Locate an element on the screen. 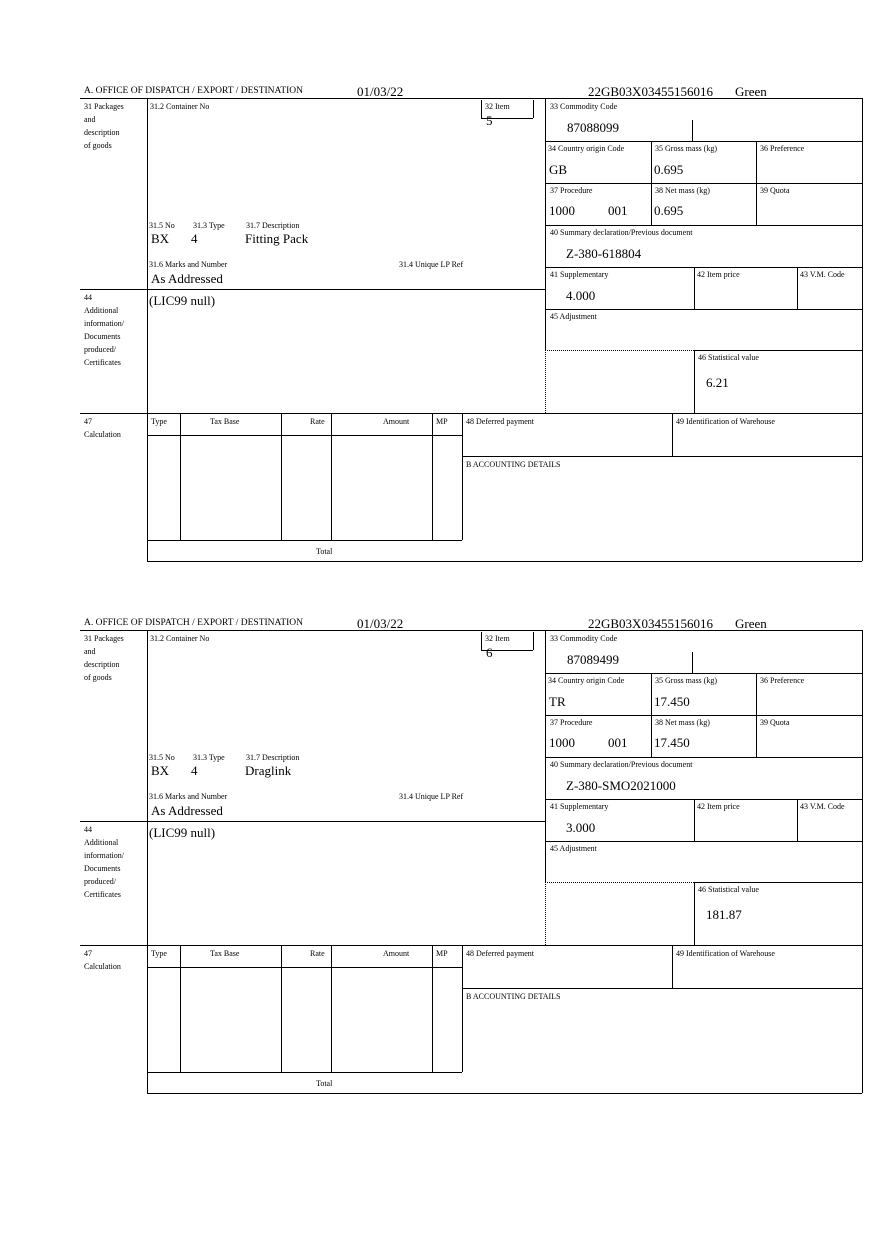  commodity-code-value: 87089499 is located at coordinates (593, 659).